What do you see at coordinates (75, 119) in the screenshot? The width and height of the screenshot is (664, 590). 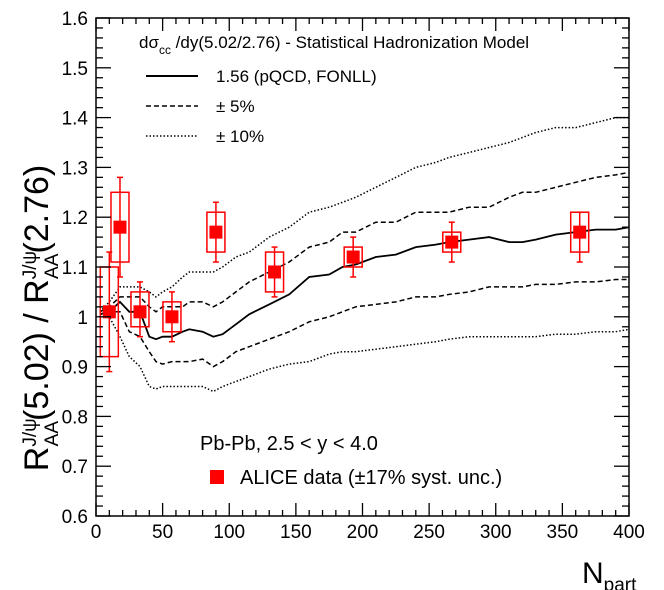 I see `y-tick-label: 1.4` at bounding box center [75, 119].